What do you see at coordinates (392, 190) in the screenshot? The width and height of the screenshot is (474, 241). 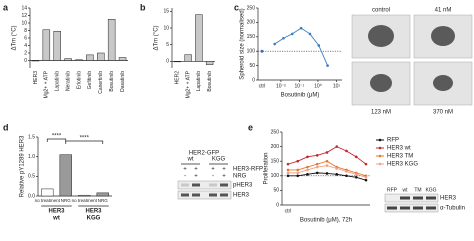 I see `blot-column: RFP` at bounding box center [392, 190].